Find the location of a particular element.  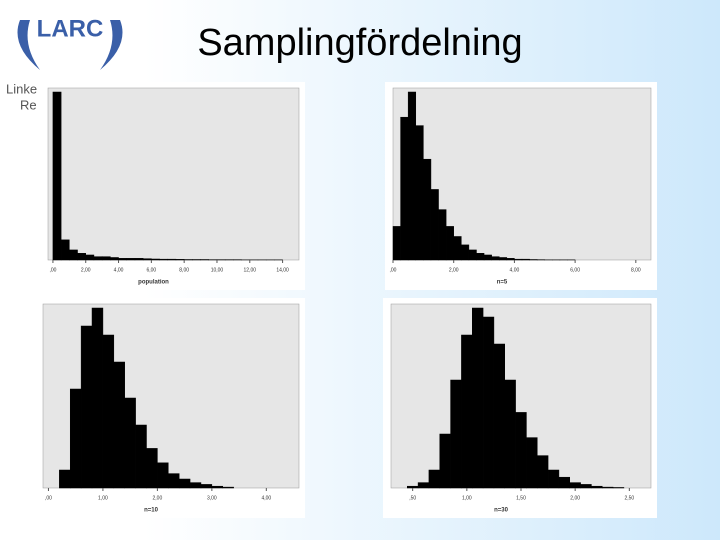

logo: LARC is located at coordinates (70, 28).